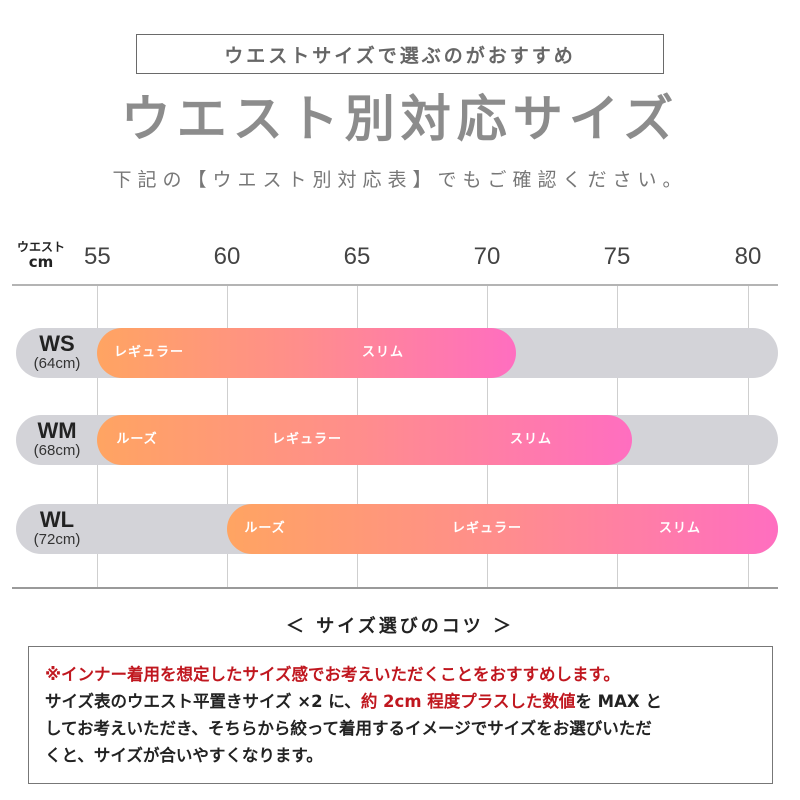 The height and width of the screenshot is (800, 800). I want to click on size-label-ws: WS (64cm), so click(57, 352).